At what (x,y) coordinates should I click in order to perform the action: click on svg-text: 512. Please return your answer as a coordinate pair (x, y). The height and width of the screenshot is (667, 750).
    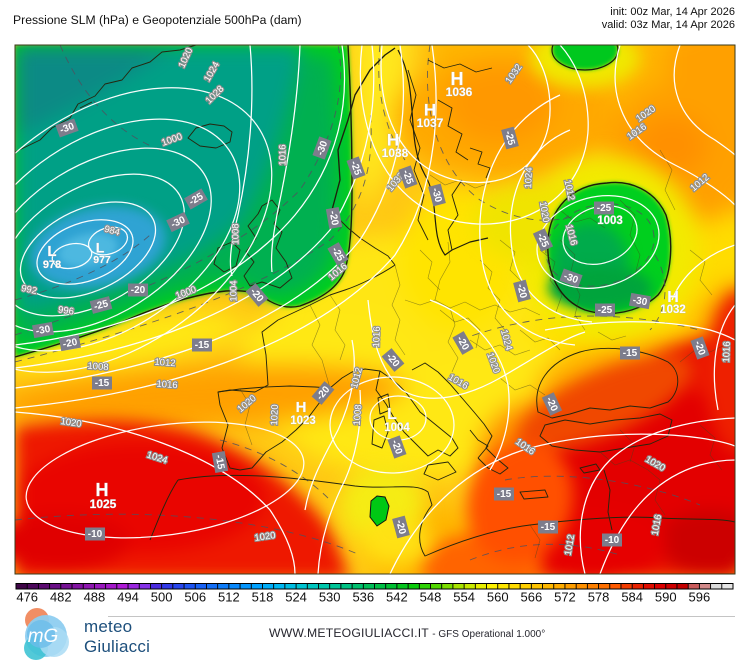
    Looking at the image, I should click on (229, 597).